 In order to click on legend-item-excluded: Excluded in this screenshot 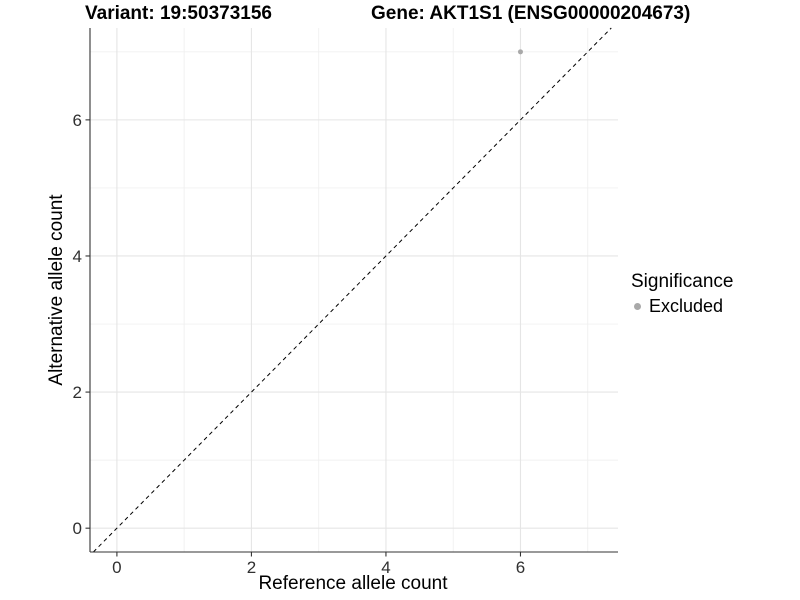, I will do `click(682, 306)`.